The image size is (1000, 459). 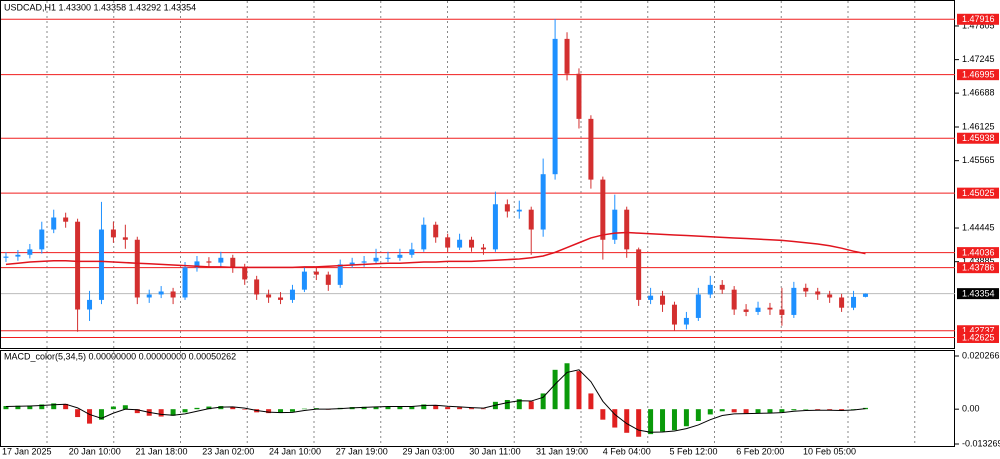 I want to click on x-tick-label: 21 Jan 18:00, so click(x=162, y=451).